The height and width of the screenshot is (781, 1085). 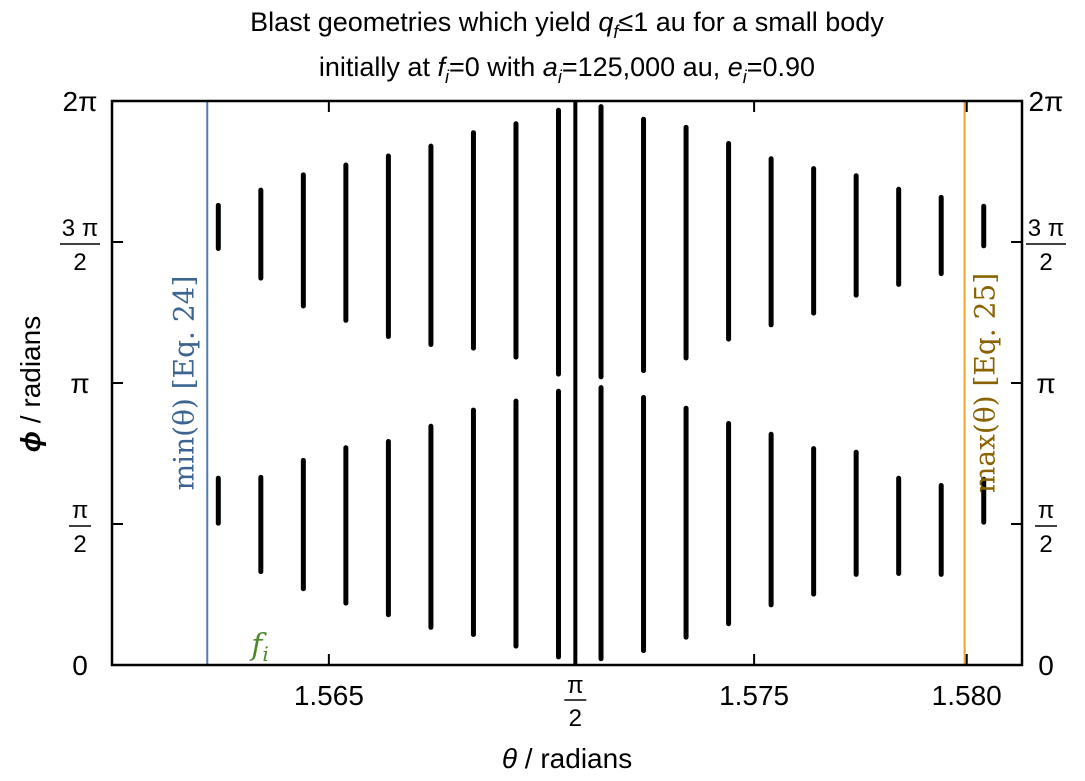 What do you see at coordinates (1046, 228) in the screenshot?
I see `y-tick-label-right-3-num: 3 π` at bounding box center [1046, 228].